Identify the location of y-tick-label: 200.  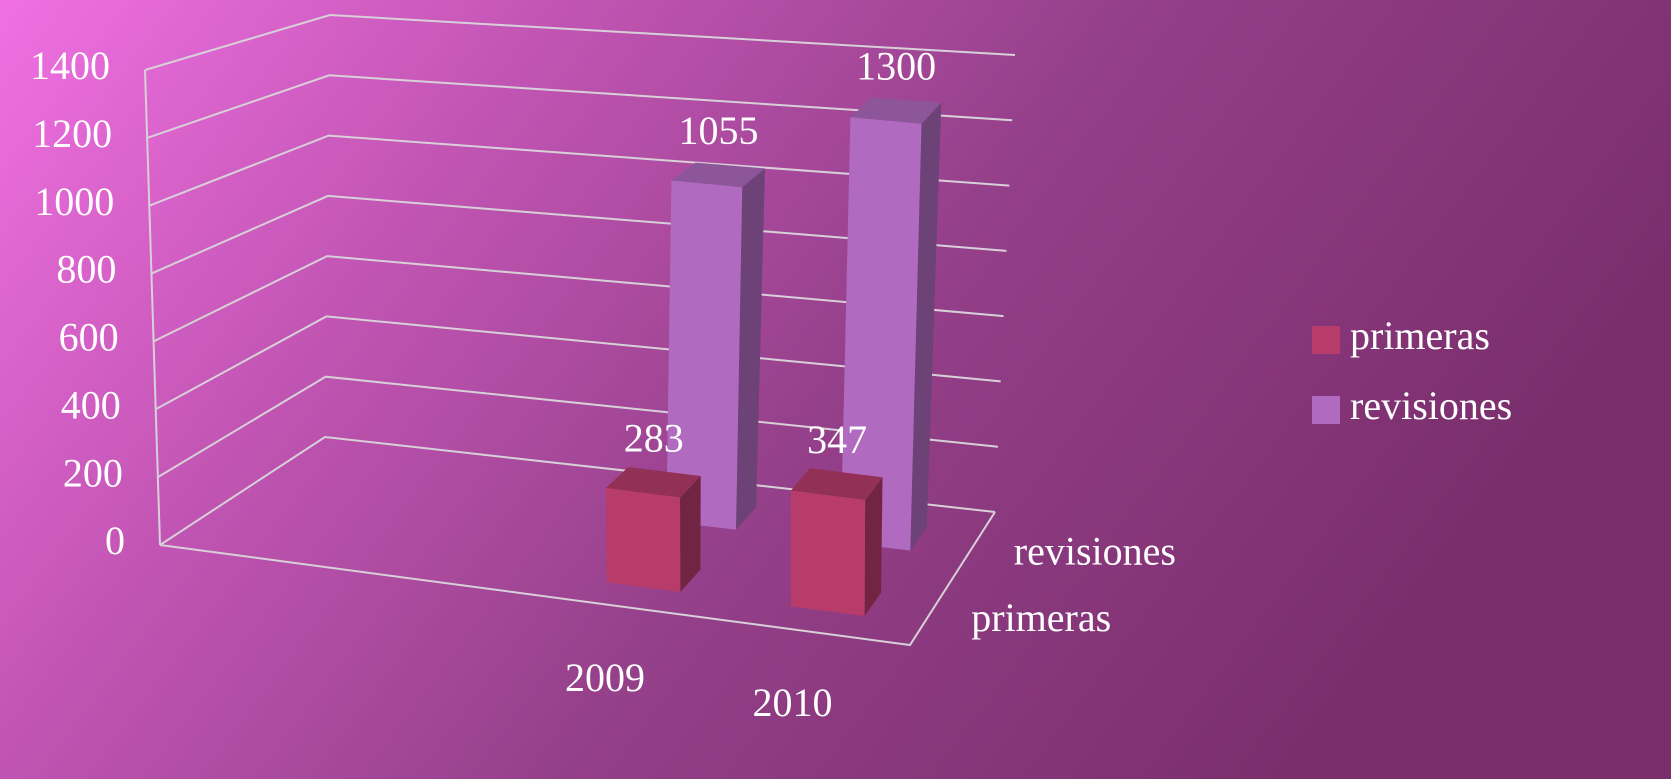
(93, 472).